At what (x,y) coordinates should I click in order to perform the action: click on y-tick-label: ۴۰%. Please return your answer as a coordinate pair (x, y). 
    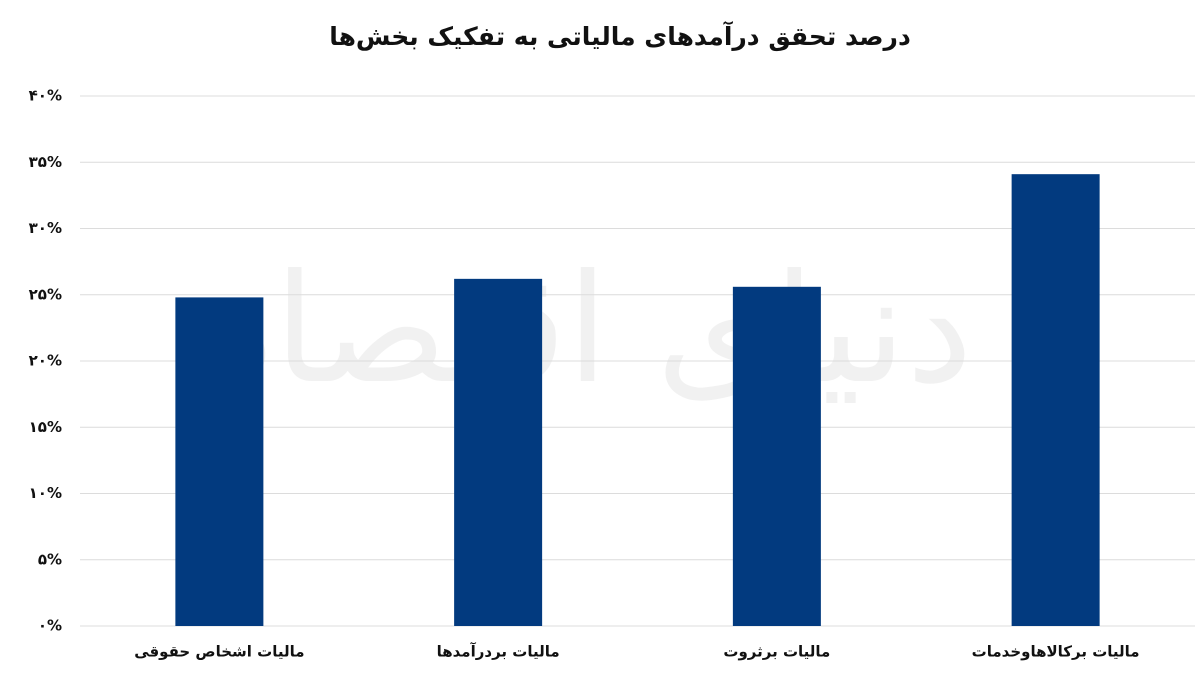
    Looking at the image, I should click on (45, 96).